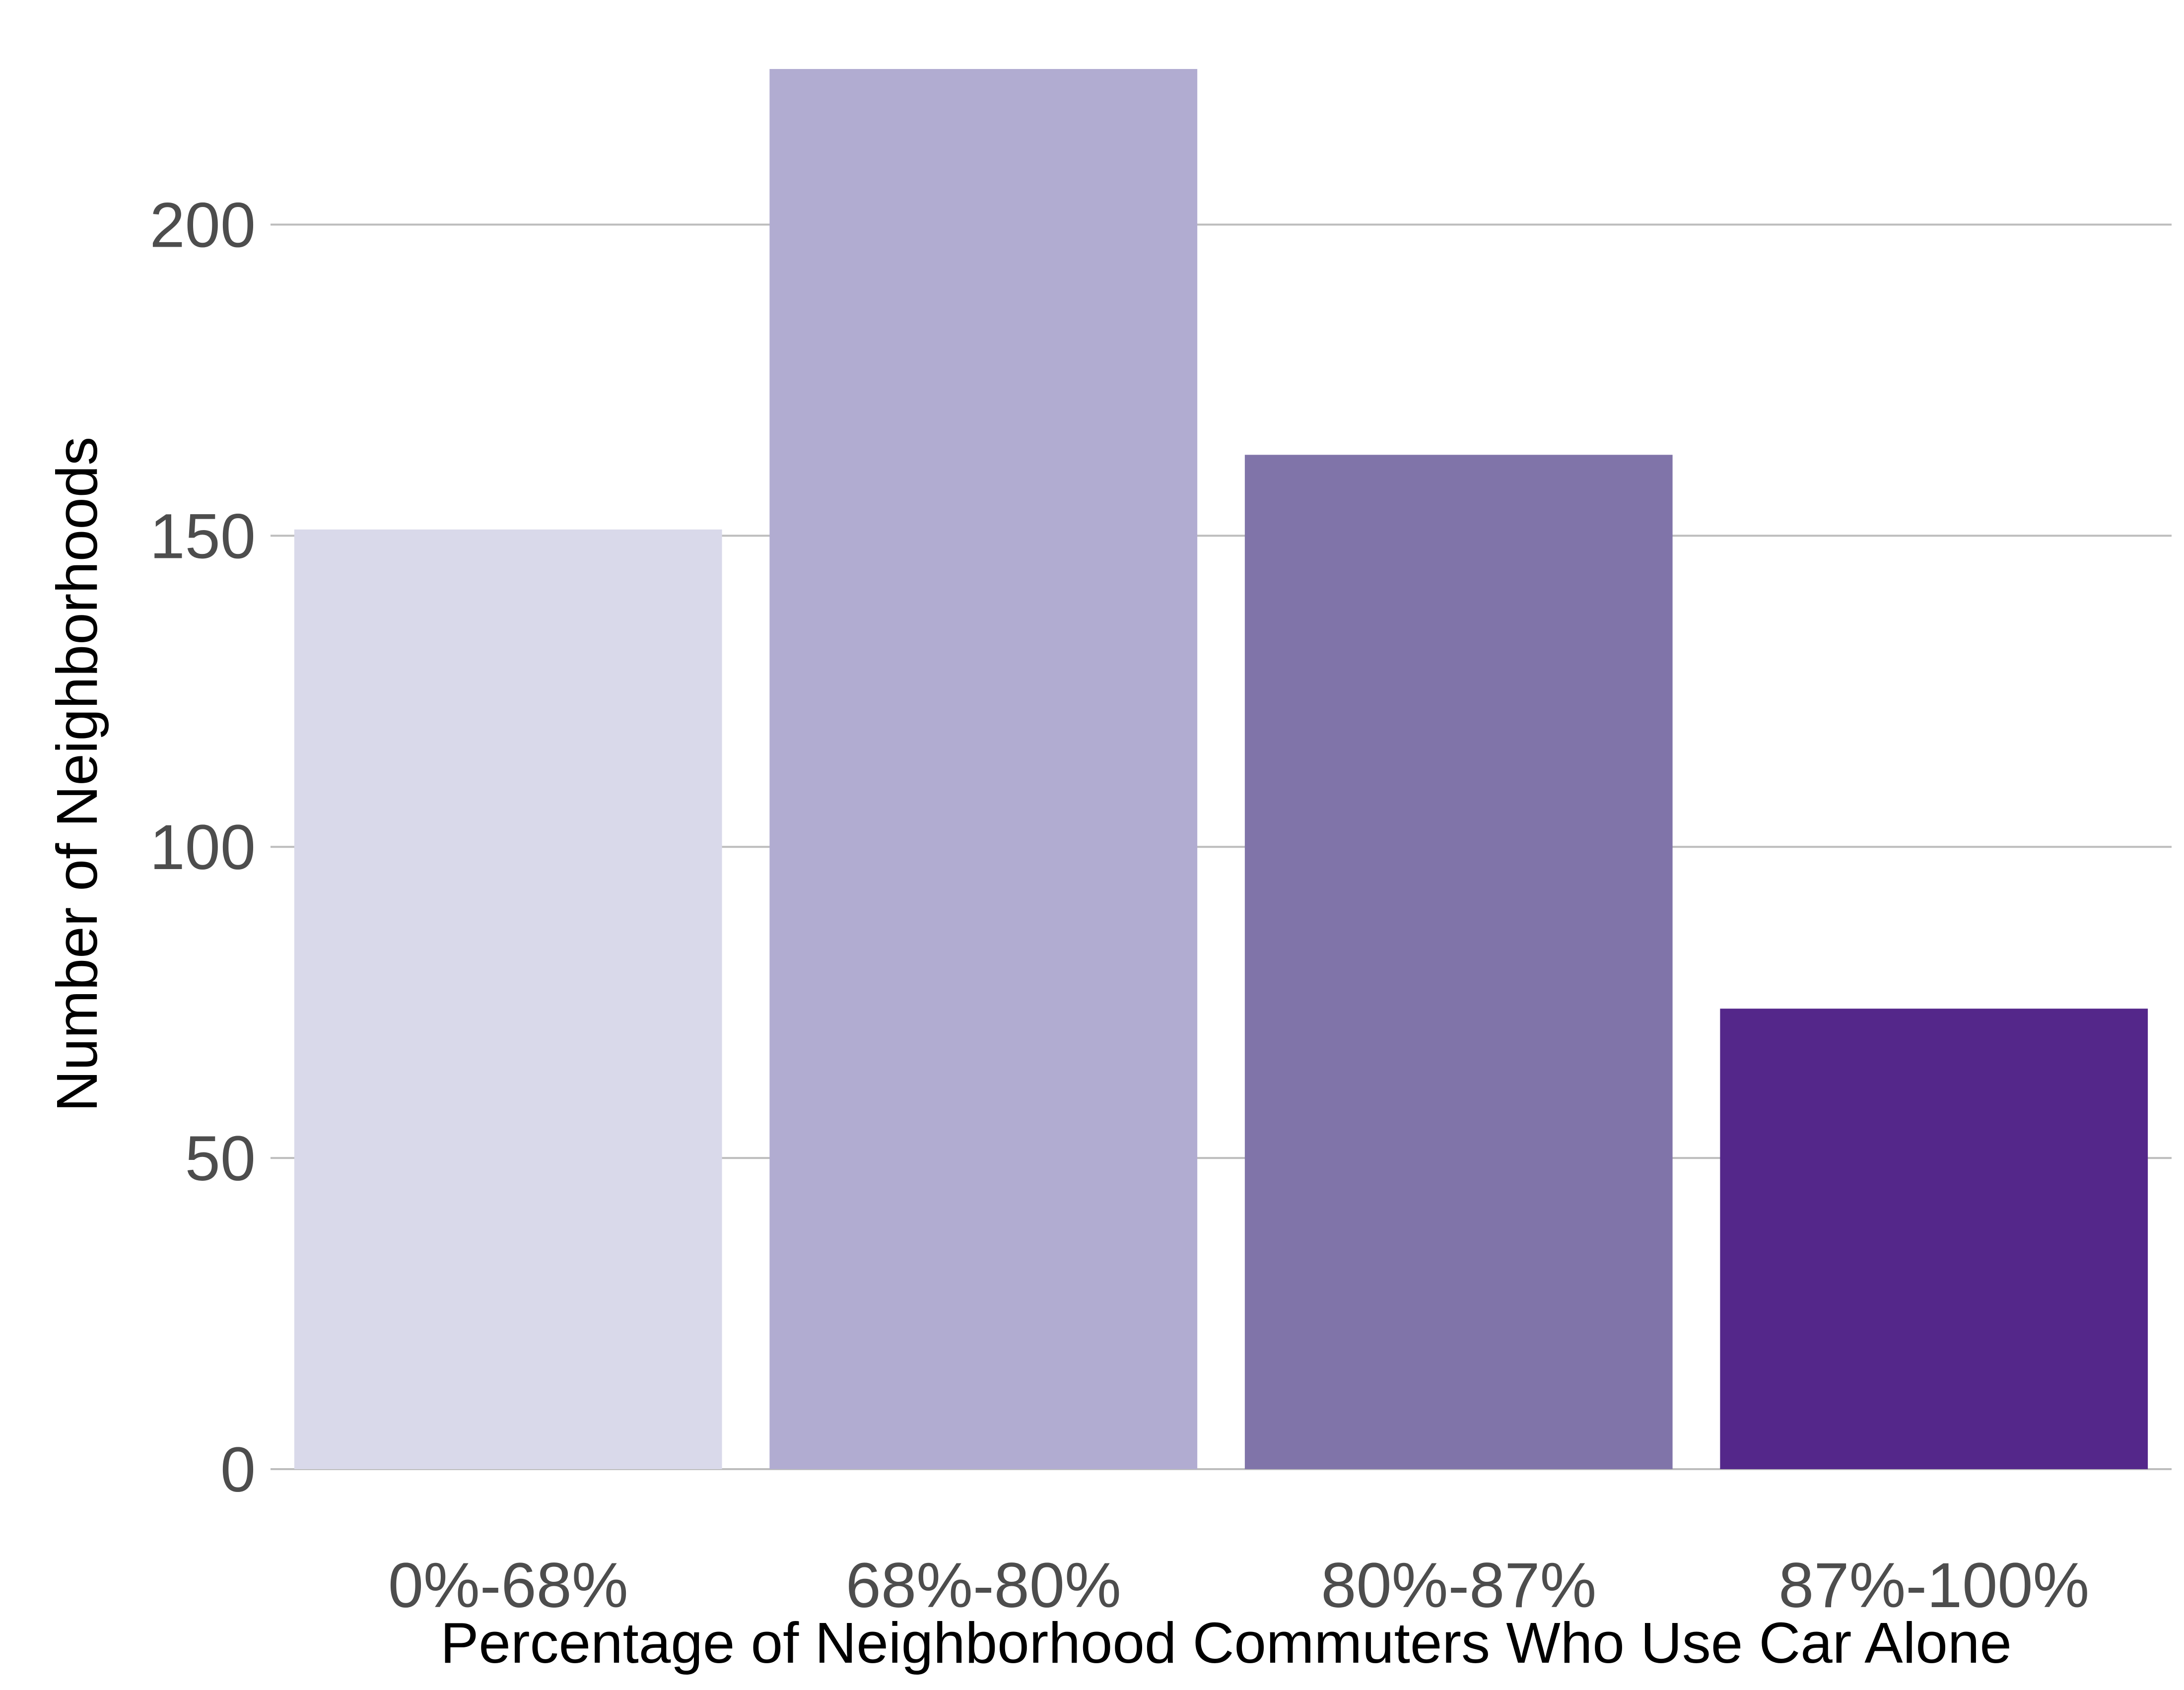 This screenshot has width=2184, height=1690. What do you see at coordinates (202, 226) in the screenshot?
I see `y-tick-label: 200` at bounding box center [202, 226].